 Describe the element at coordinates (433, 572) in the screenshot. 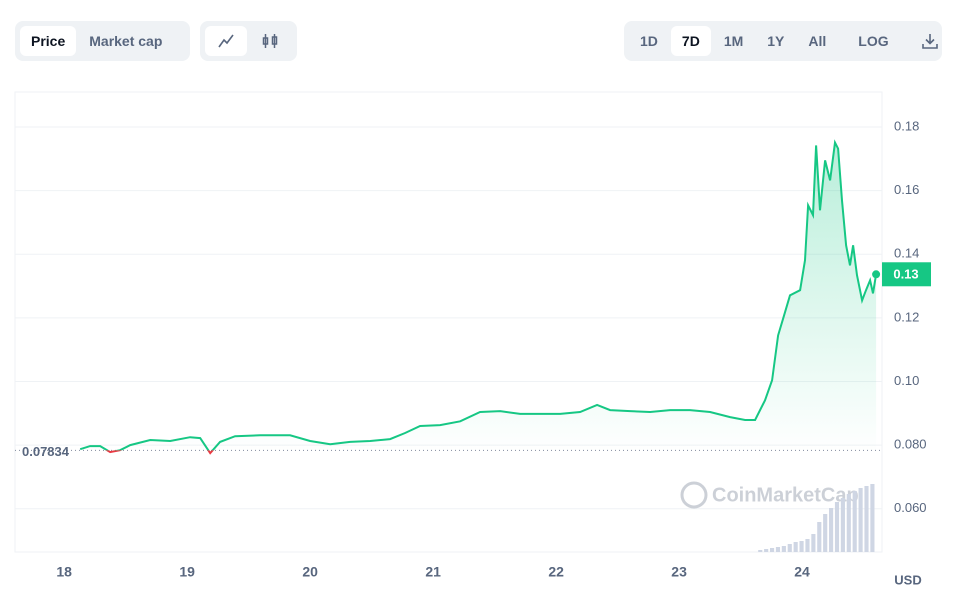

I see `x-tick-label: 21` at that location.